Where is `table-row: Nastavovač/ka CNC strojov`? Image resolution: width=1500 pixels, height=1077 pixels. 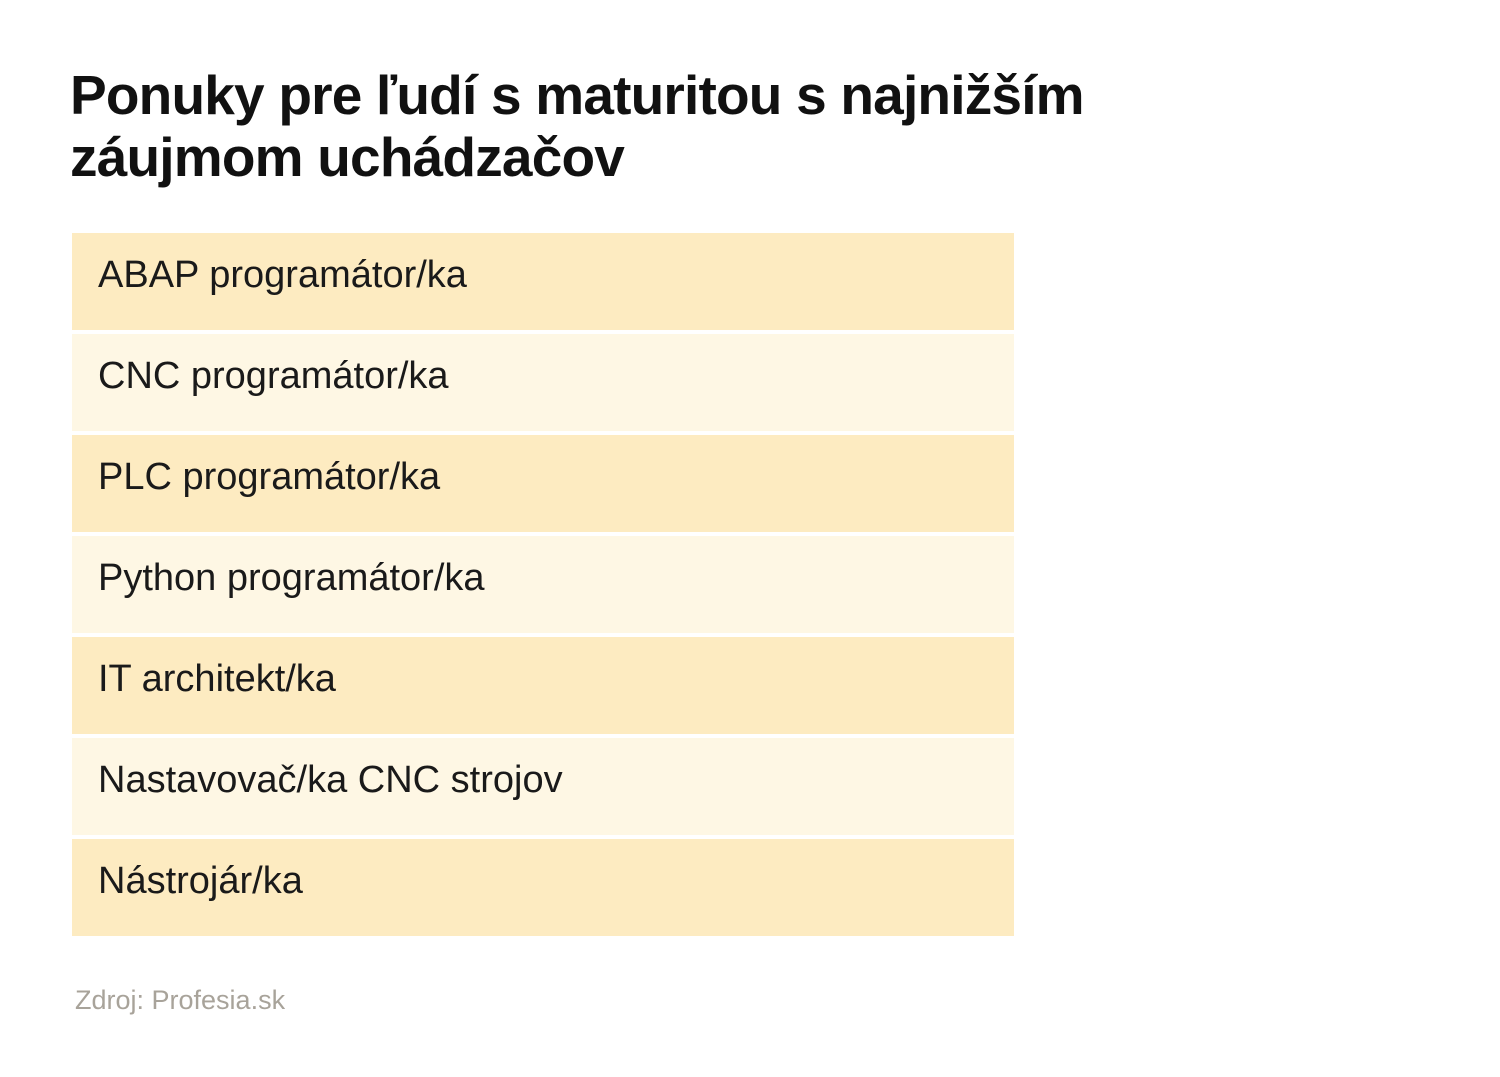
table-row: Nastavovač/ka CNC strojov is located at coordinates (543, 786).